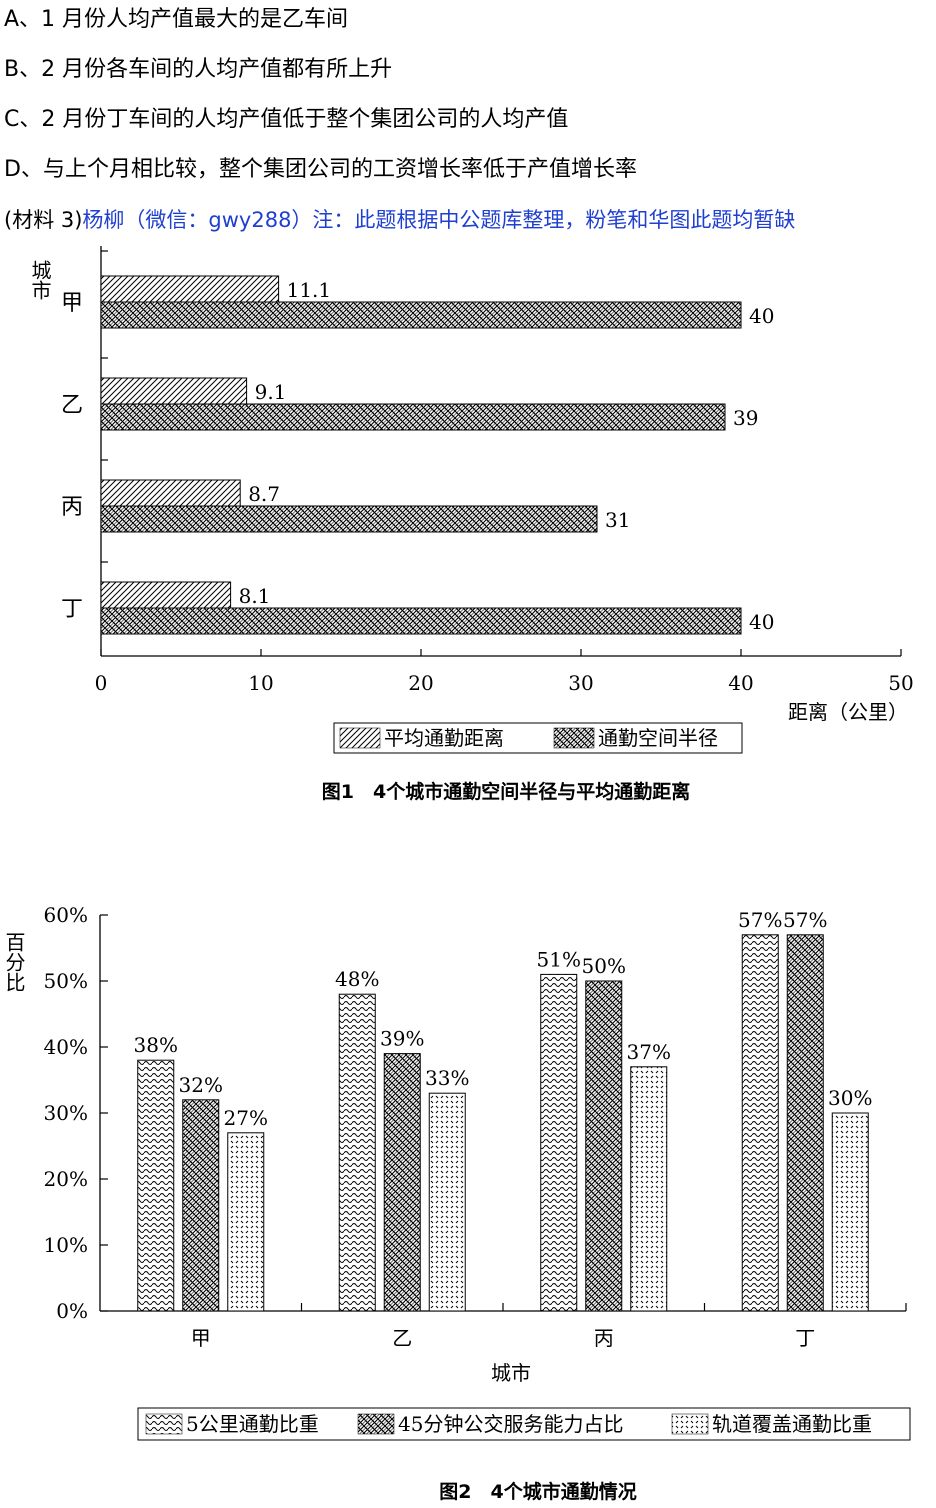 This screenshot has height=1508, width=936. Describe the element at coordinates (72, 405) in the screenshot. I see `figure-1-category-label: 乙` at that location.